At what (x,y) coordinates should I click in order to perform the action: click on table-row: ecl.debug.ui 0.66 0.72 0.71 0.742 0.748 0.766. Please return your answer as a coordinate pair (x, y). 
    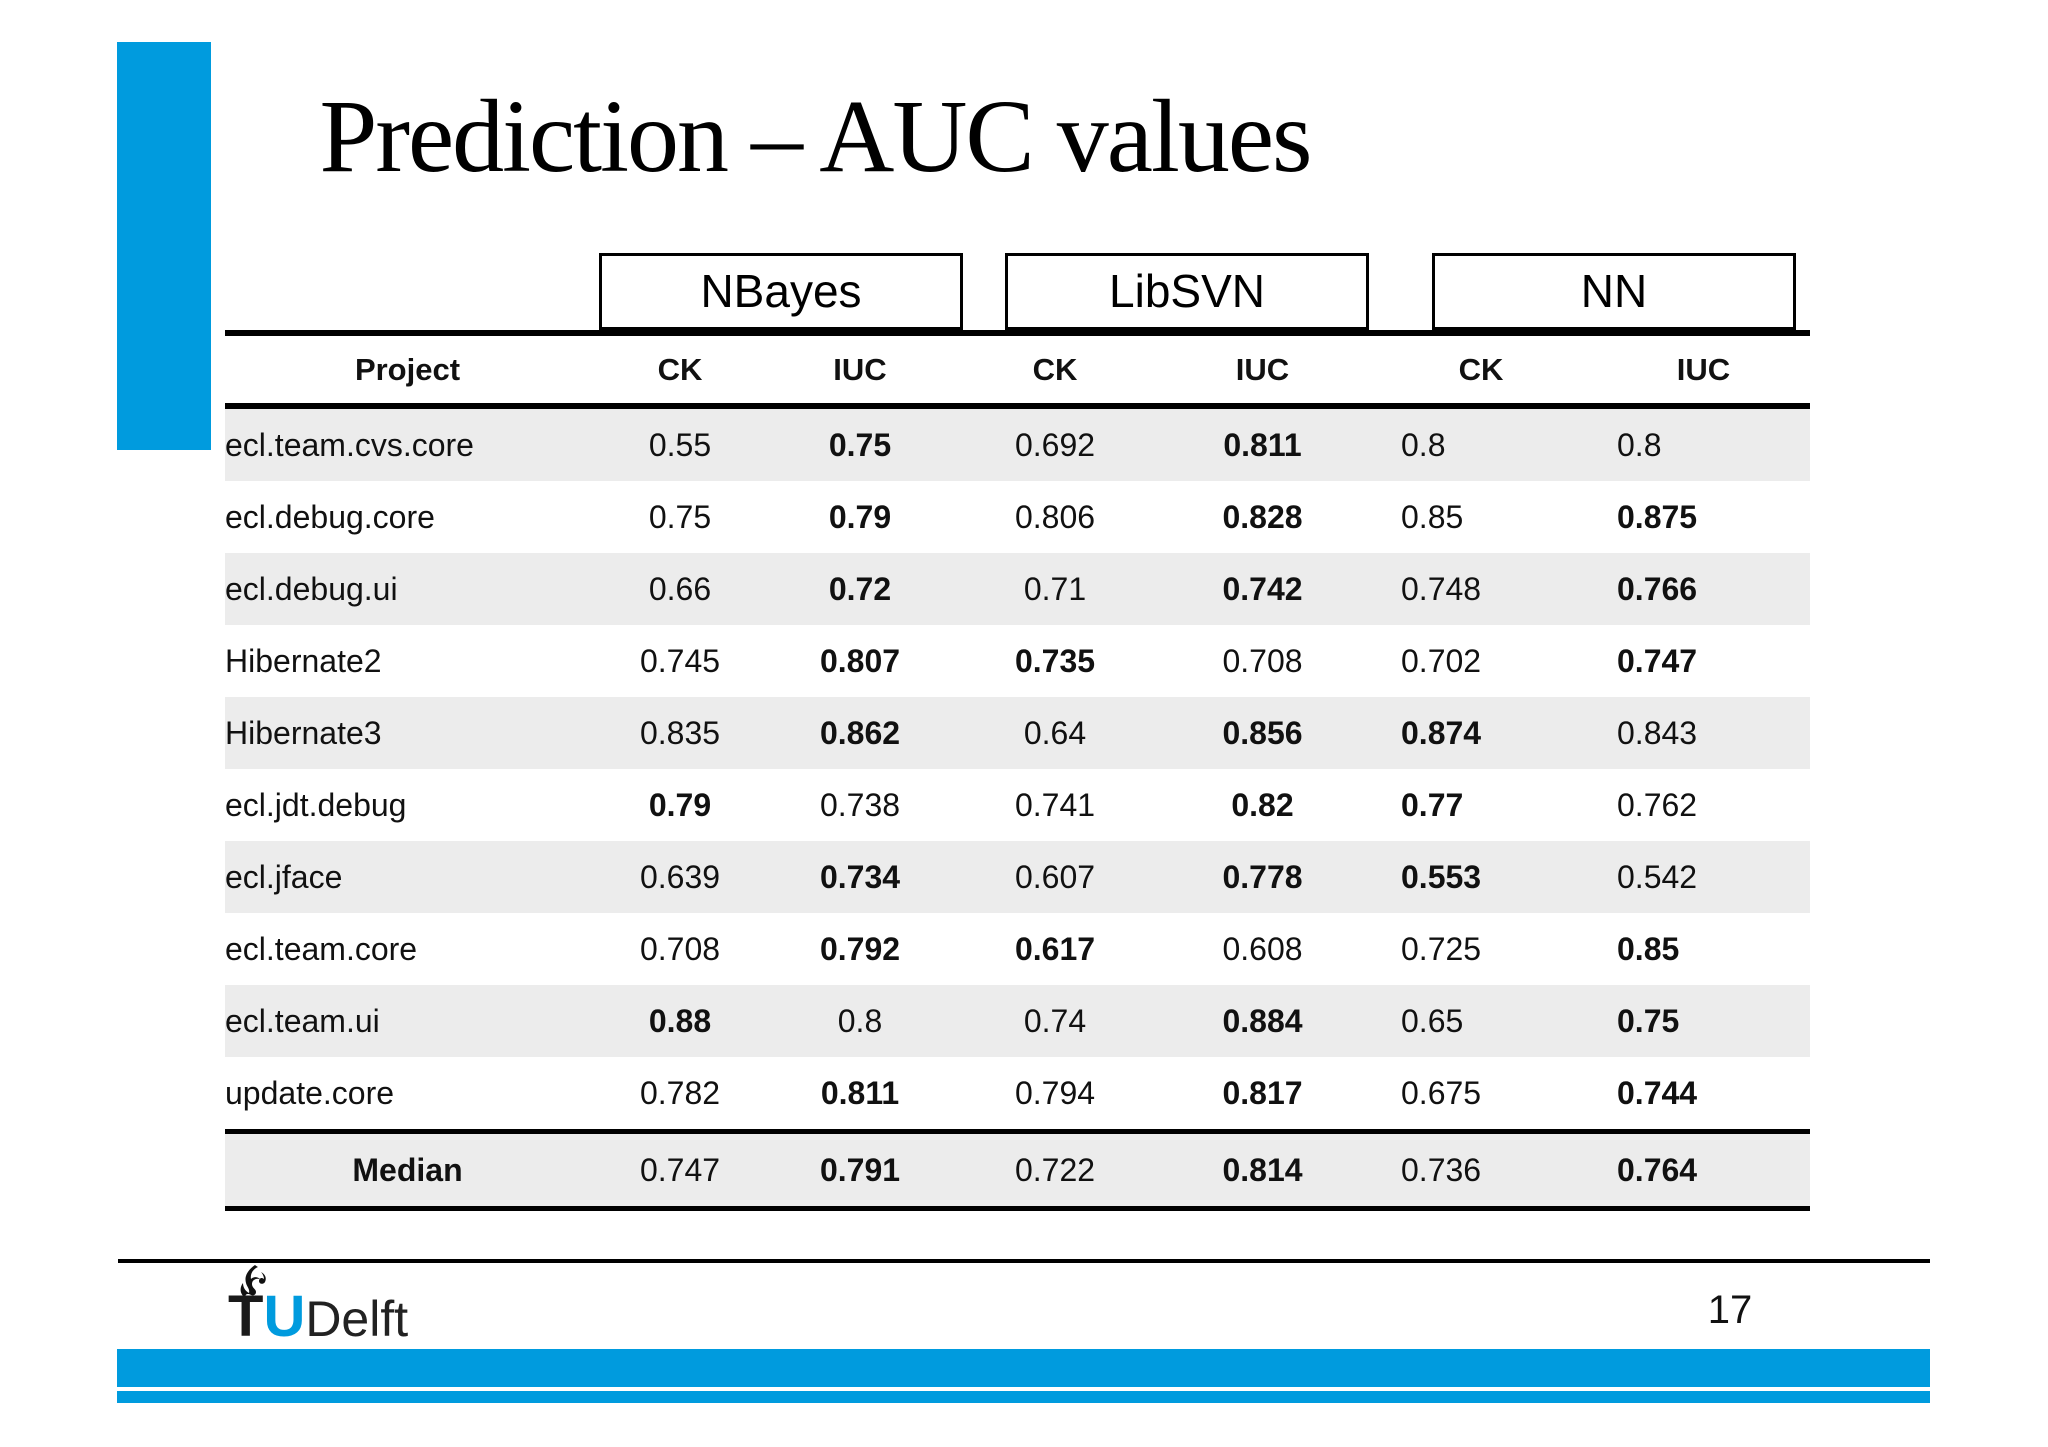
    Looking at the image, I should click on (1017, 589).